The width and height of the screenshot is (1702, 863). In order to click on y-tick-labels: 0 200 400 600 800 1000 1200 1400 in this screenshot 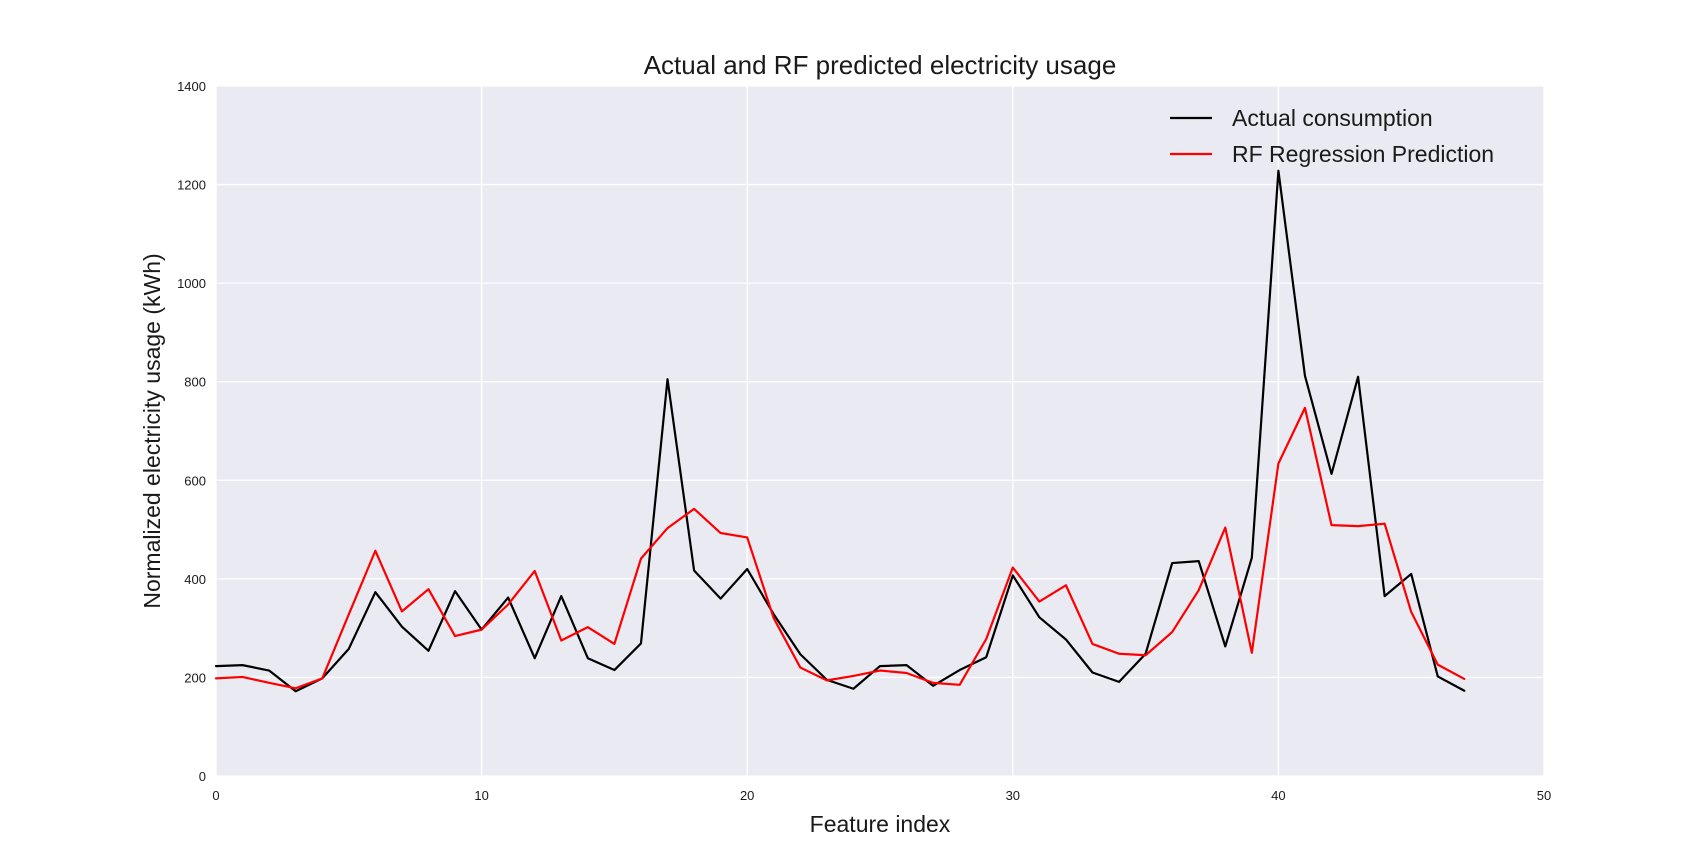, I will do `click(191, 431)`.